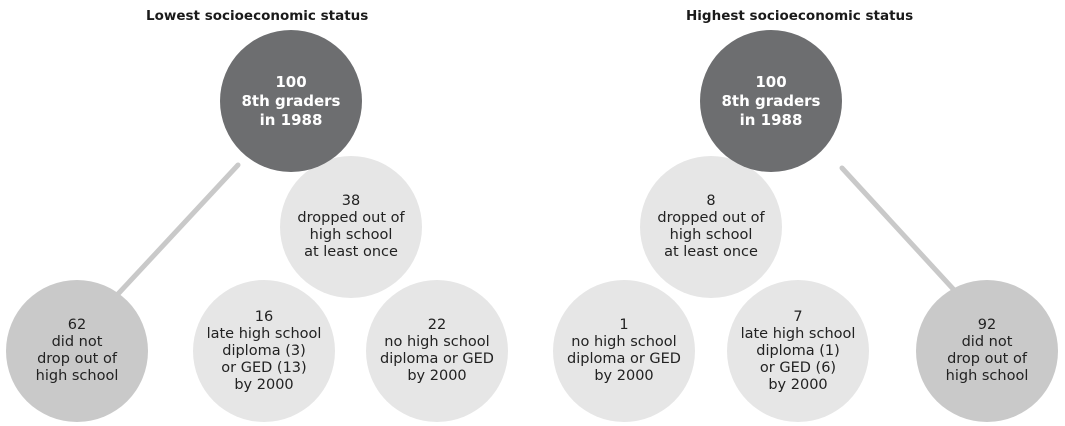 The image size is (1065, 426). I want to click on left-panel-title: Lowest socioeconomic status, so click(257, 16).